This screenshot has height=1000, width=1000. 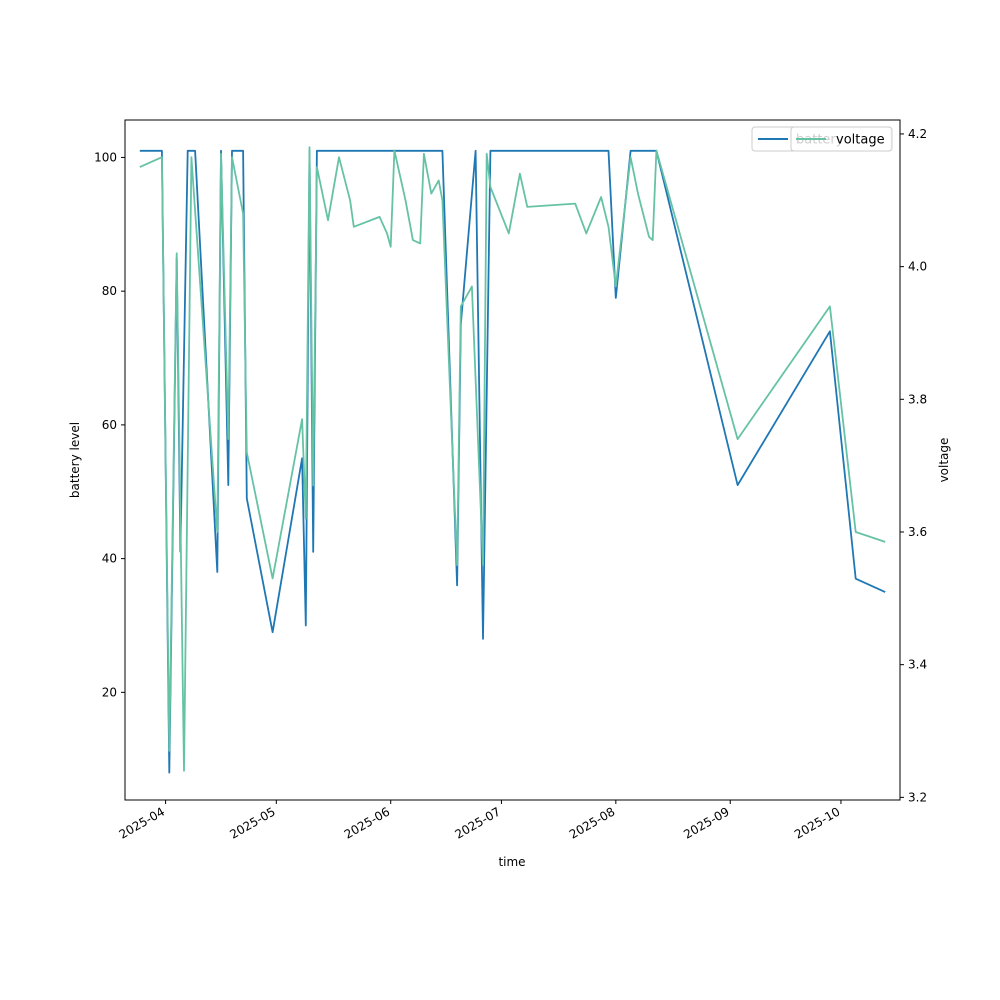 I want to click on y-tick-label-left: 60, so click(x=109, y=425).